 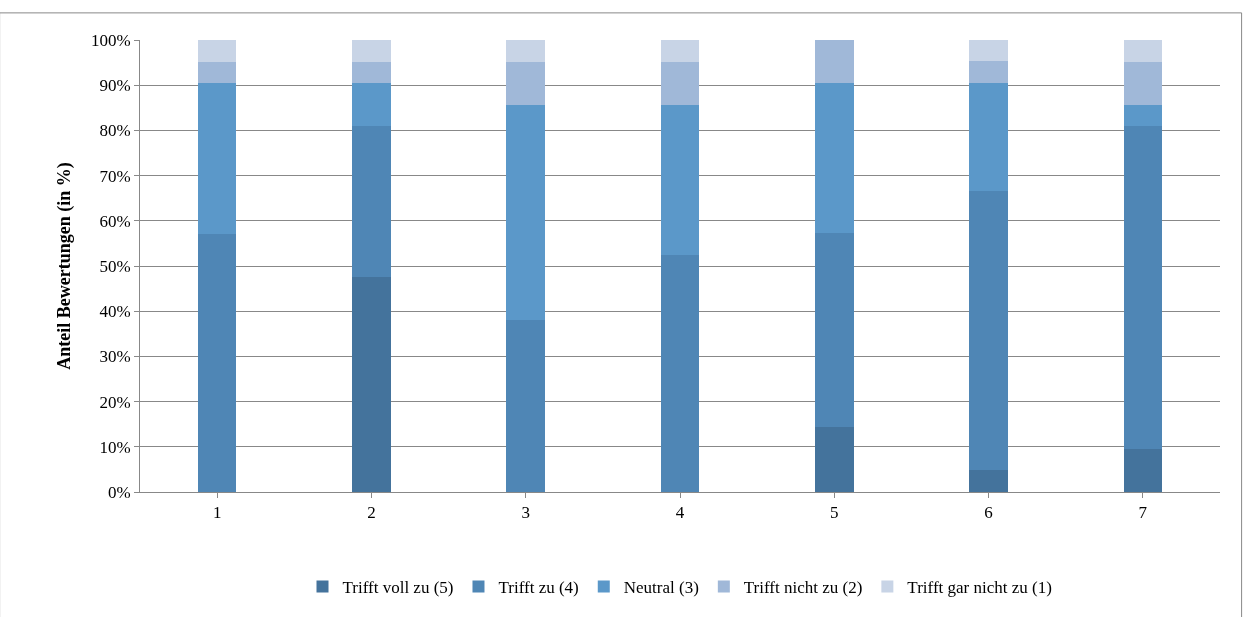 What do you see at coordinates (115, 131) in the screenshot?
I see `y-tick-label: 80%` at bounding box center [115, 131].